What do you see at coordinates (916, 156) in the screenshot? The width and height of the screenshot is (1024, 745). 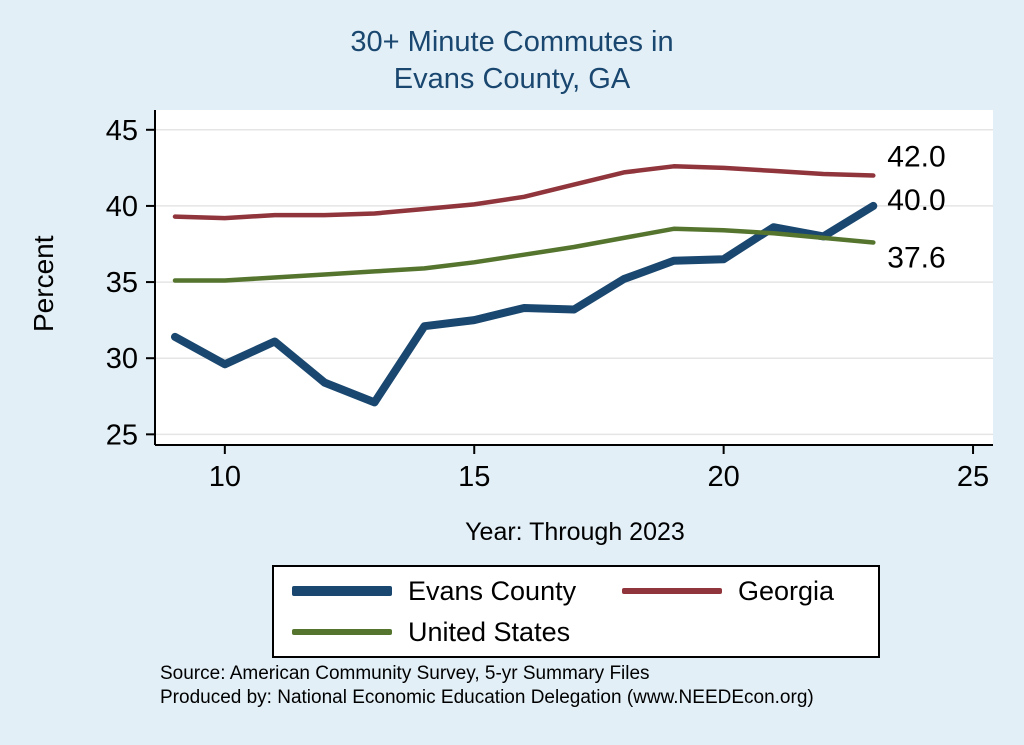 I see `svg-text: 42.0` at bounding box center [916, 156].